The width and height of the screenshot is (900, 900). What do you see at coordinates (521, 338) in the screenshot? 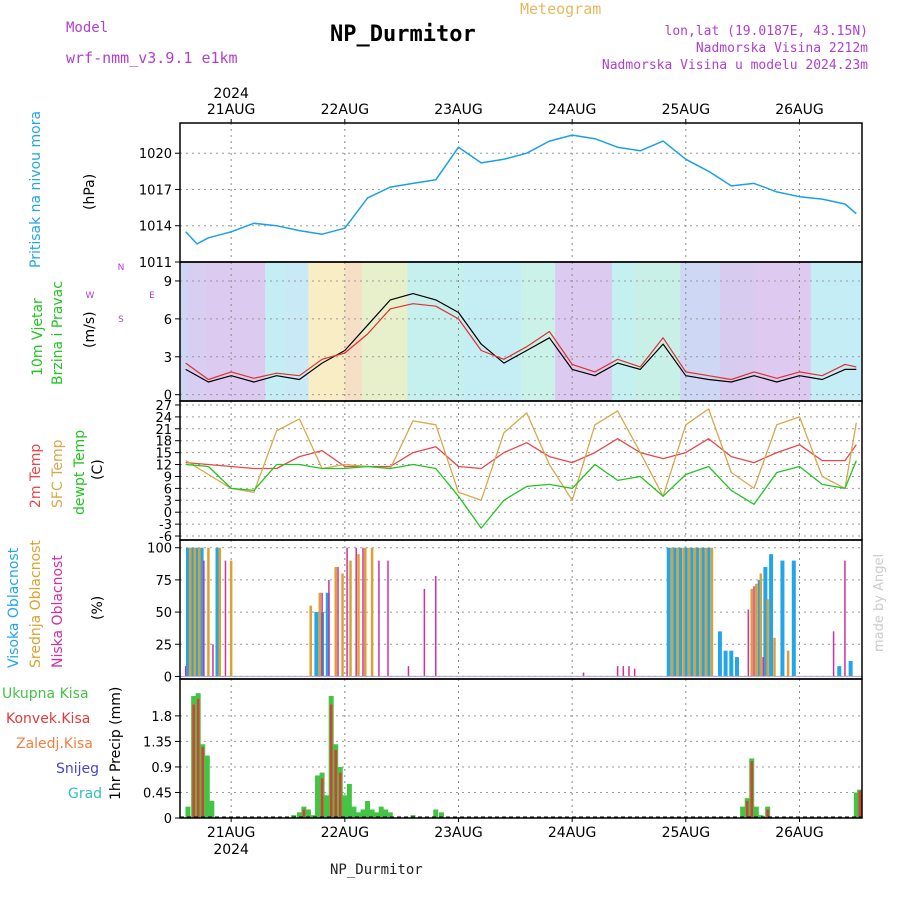
I see `wind-speed-line` at bounding box center [521, 338].